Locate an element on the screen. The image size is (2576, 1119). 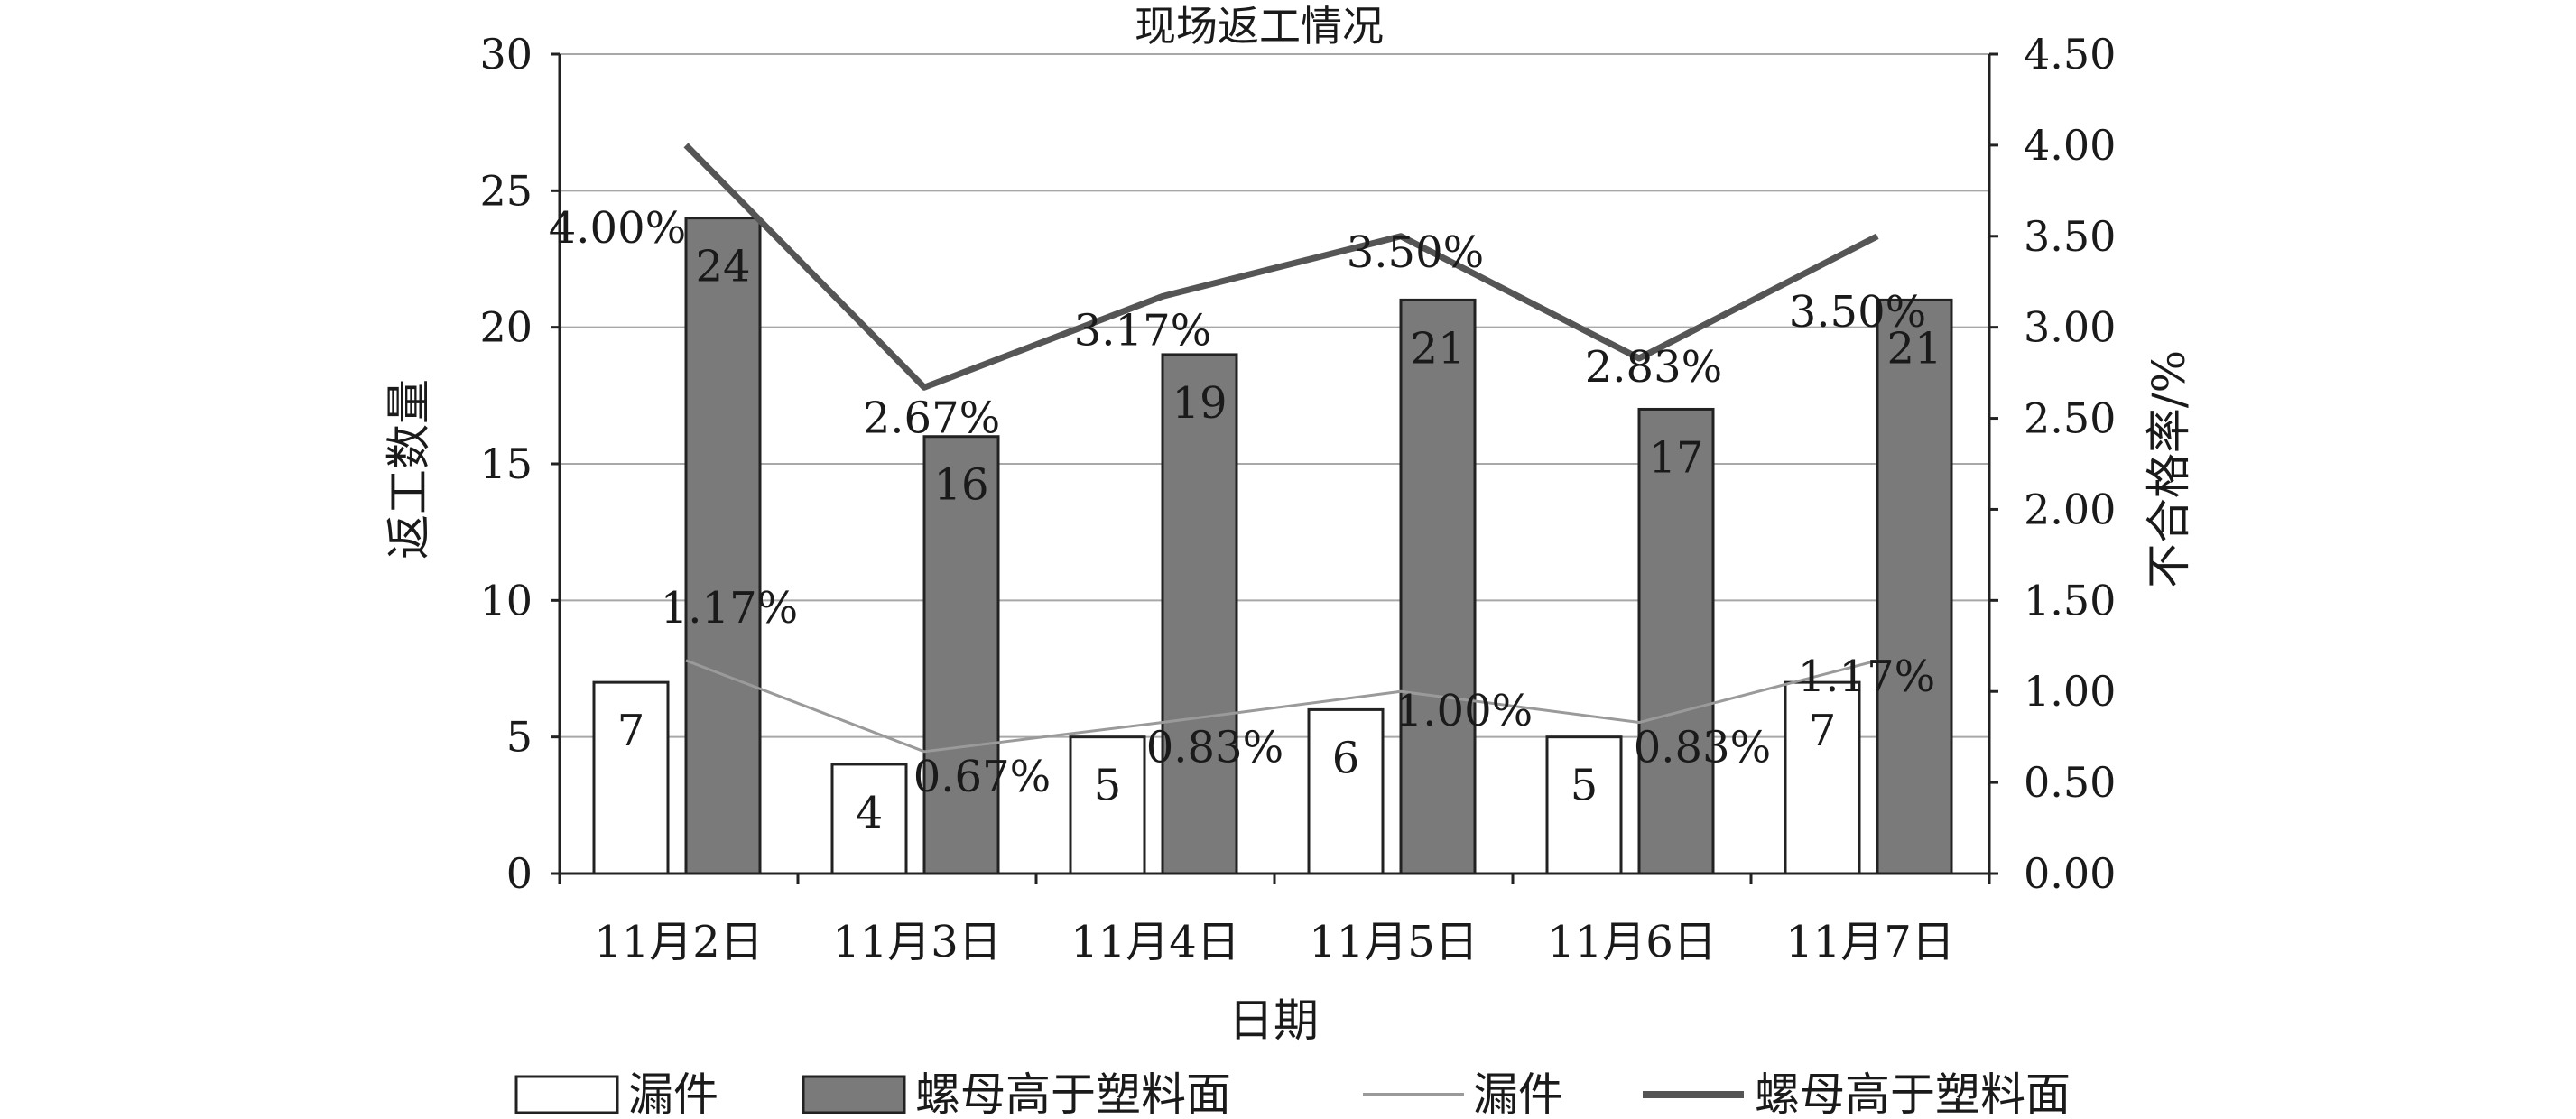
x-tick-label: 11月5日 is located at coordinates (1394, 942).